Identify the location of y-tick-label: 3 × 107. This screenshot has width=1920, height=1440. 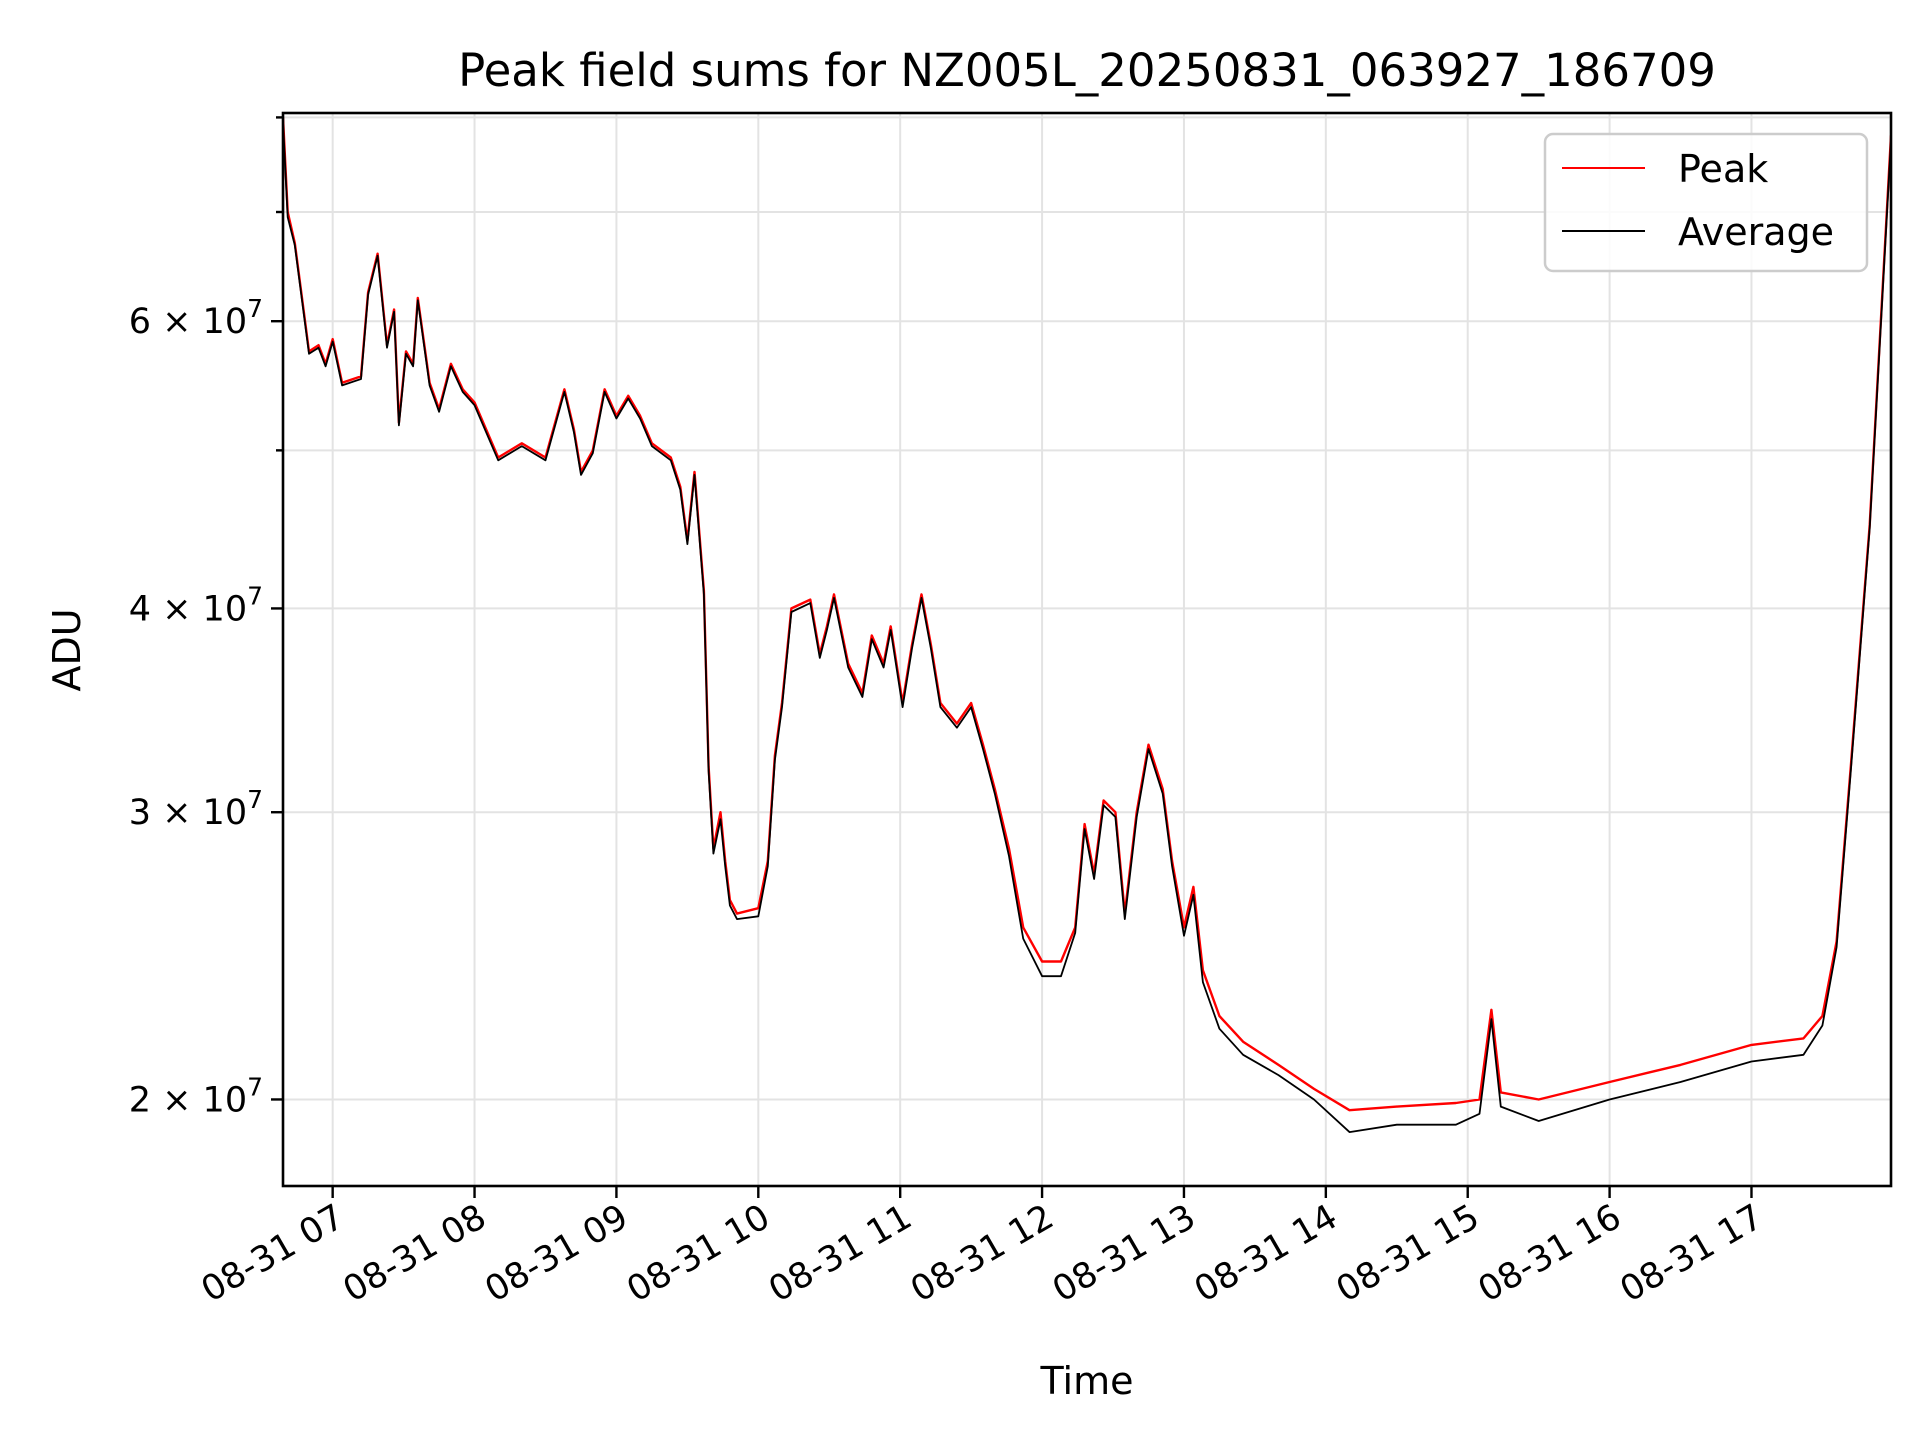
(196, 809).